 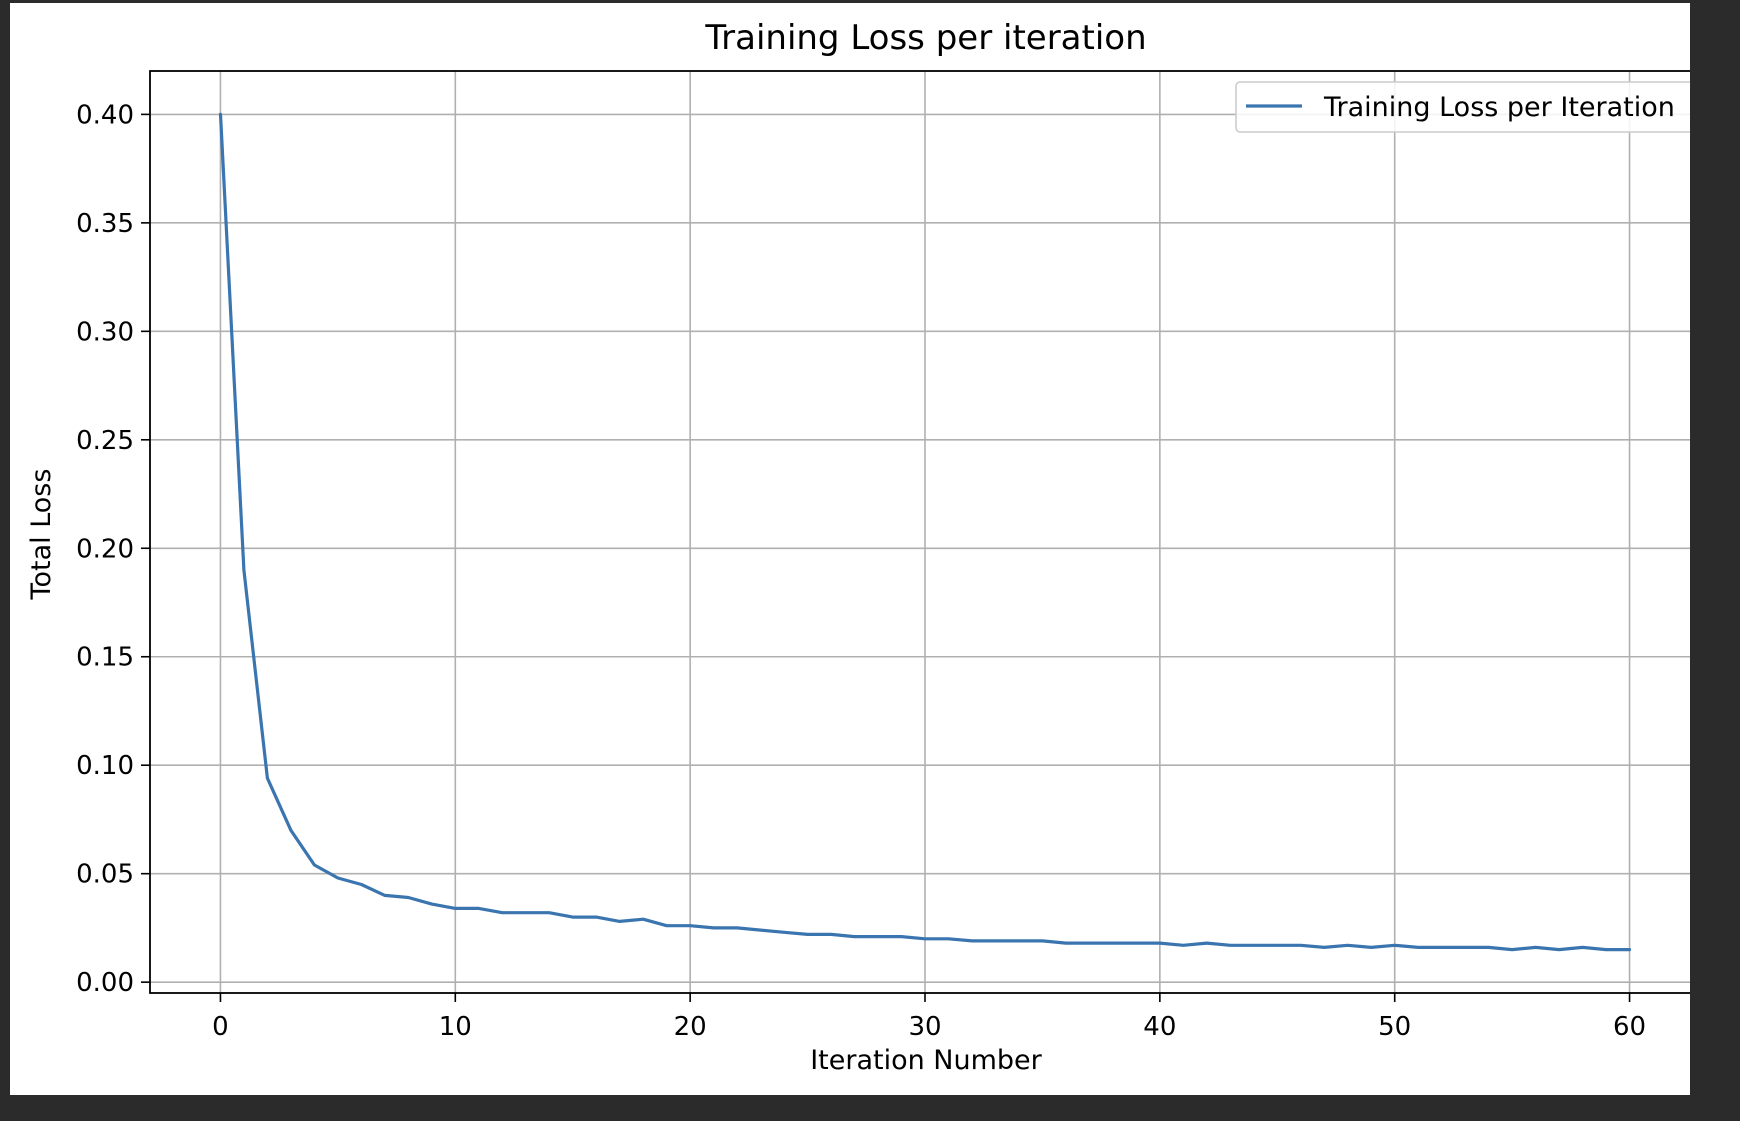 I want to click on x-tick-label: 40, so click(x=1159, y=1027).